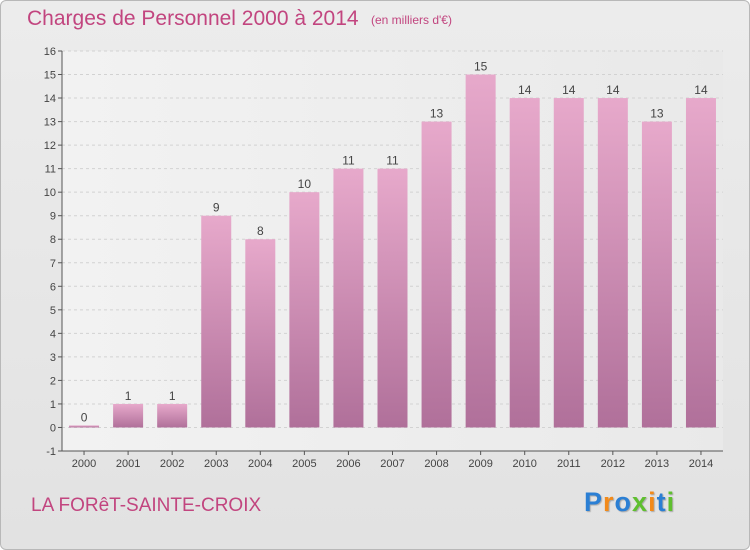 The width and height of the screenshot is (750, 550). What do you see at coordinates (84, 417) in the screenshot?
I see `bar-value-label: 0` at bounding box center [84, 417].